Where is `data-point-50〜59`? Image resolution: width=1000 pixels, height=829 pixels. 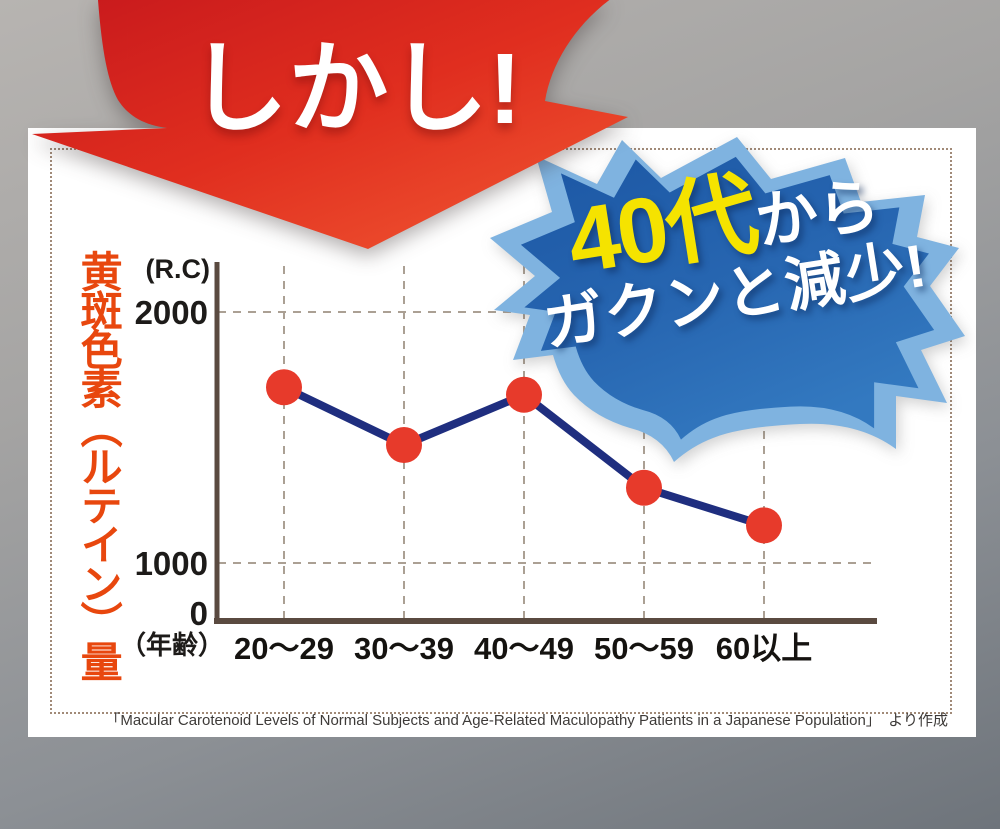 data-point-50〜59 is located at coordinates (644, 487).